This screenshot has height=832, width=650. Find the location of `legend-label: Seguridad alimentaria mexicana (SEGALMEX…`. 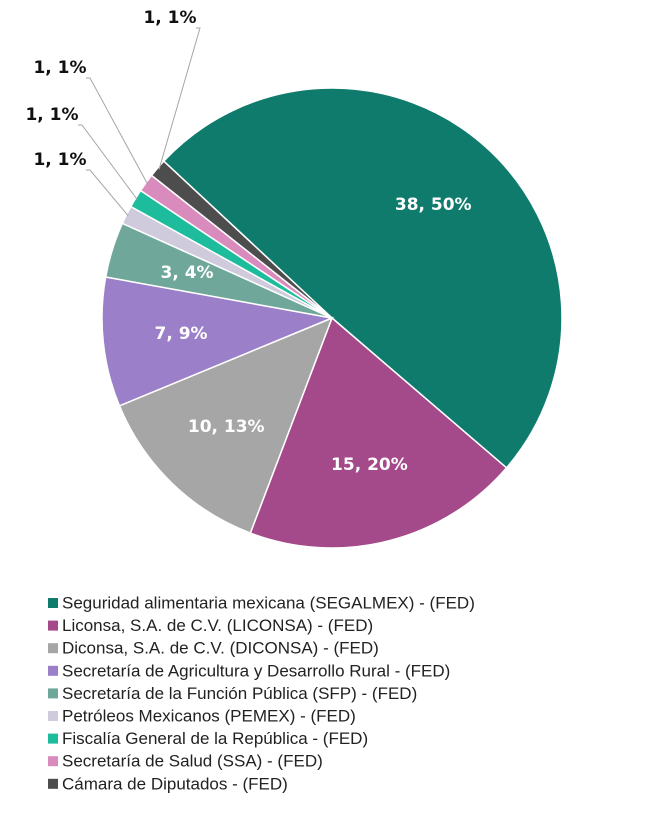

legend-label: Seguridad alimentaria mexicana (SEGALMEX… is located at coordinates (268, 602).